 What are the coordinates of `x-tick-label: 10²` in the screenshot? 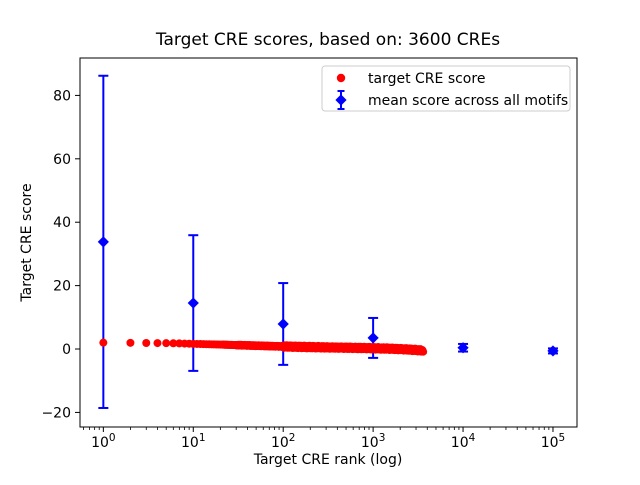 It's located at (283, 441).